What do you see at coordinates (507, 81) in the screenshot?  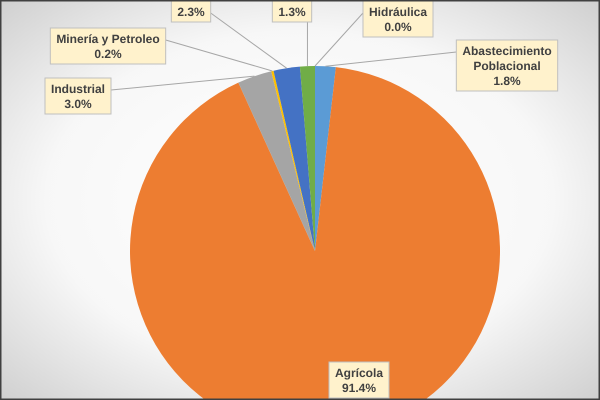 I see `data-label: 1.8%` at bounding box center [507, 81].